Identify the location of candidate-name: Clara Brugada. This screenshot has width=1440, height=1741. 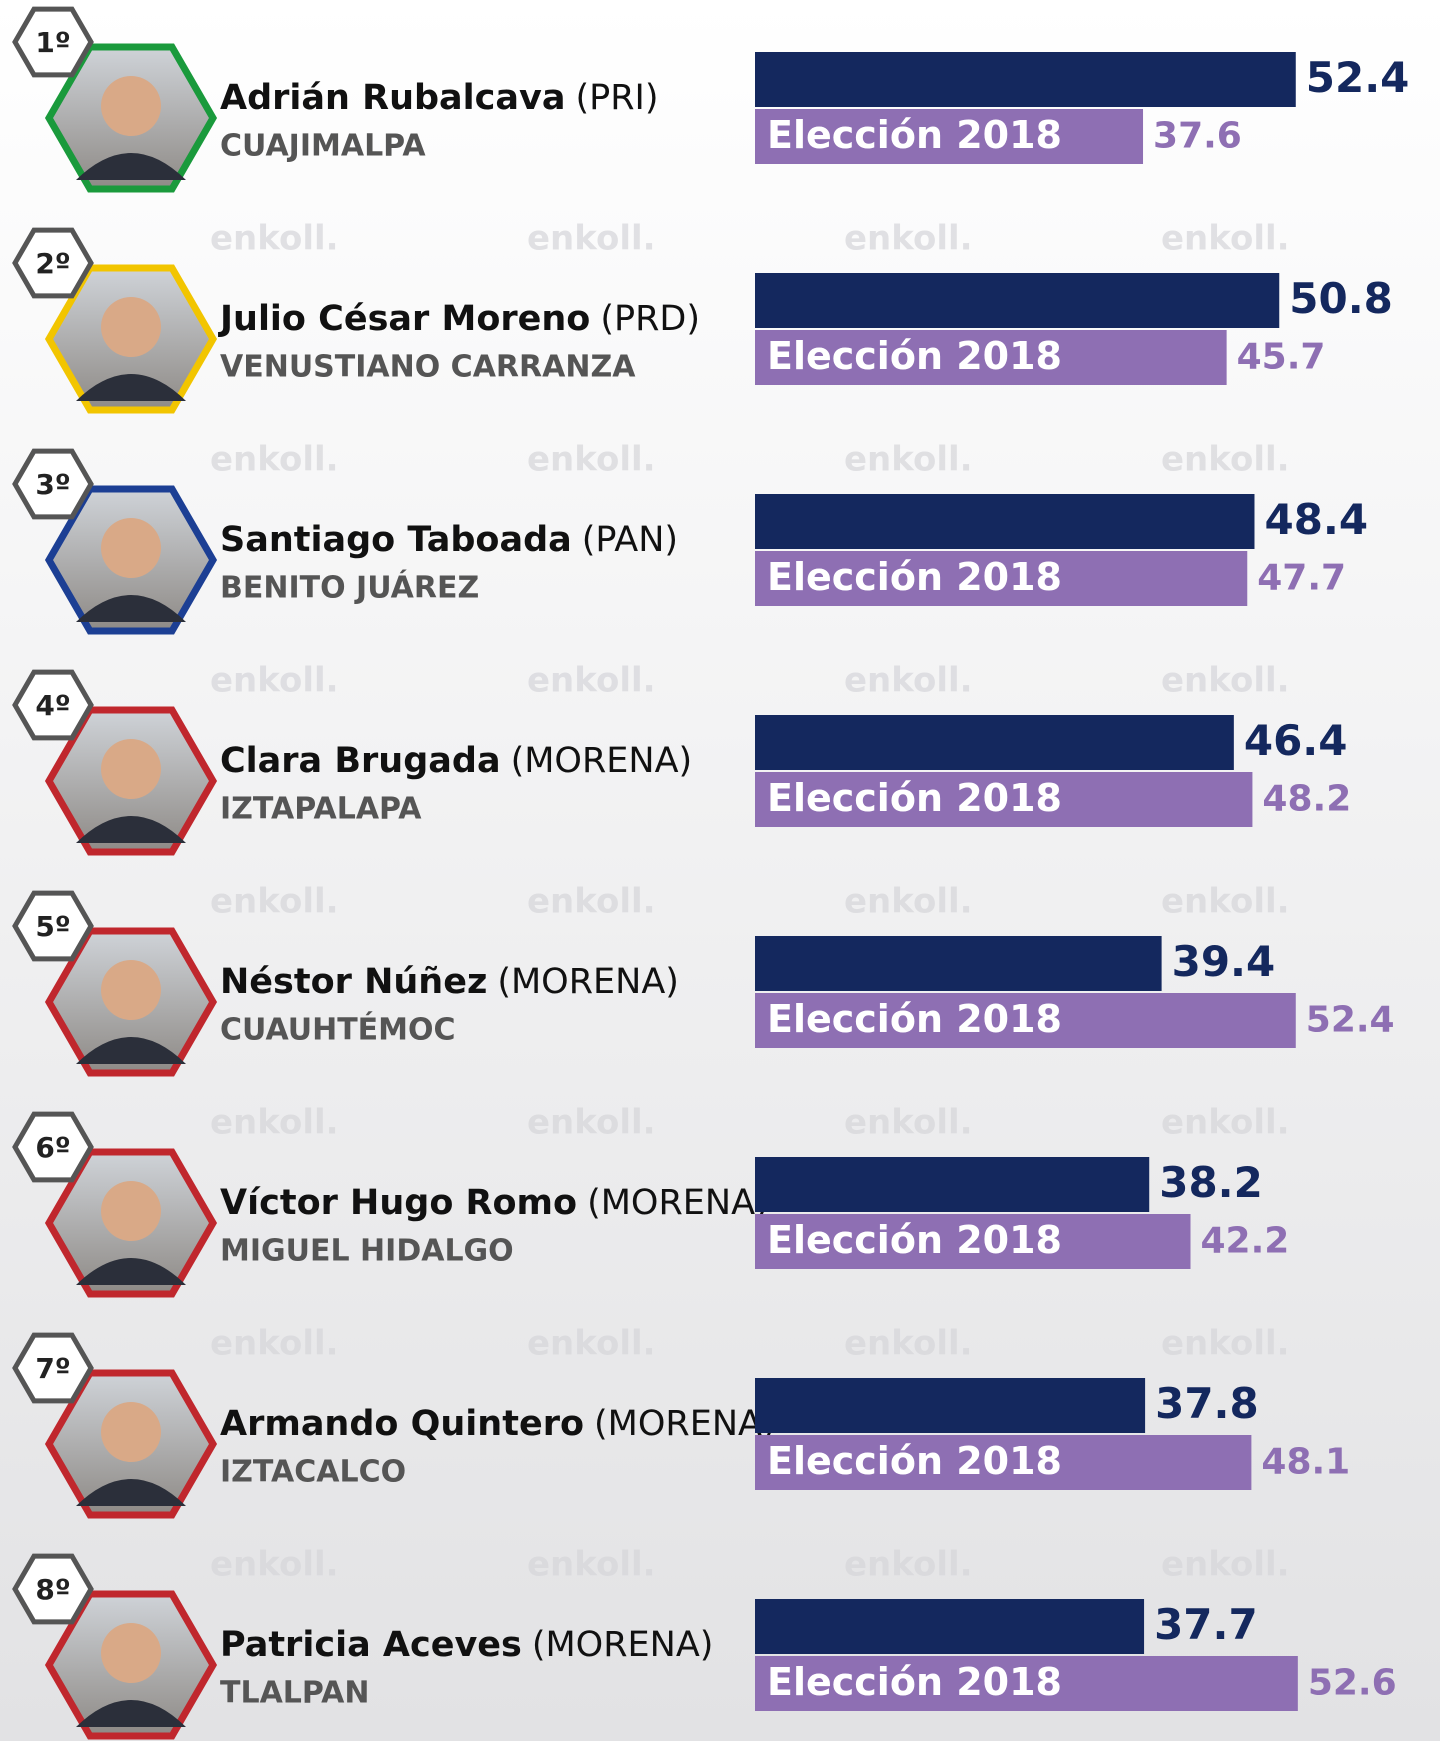
(360, 761).